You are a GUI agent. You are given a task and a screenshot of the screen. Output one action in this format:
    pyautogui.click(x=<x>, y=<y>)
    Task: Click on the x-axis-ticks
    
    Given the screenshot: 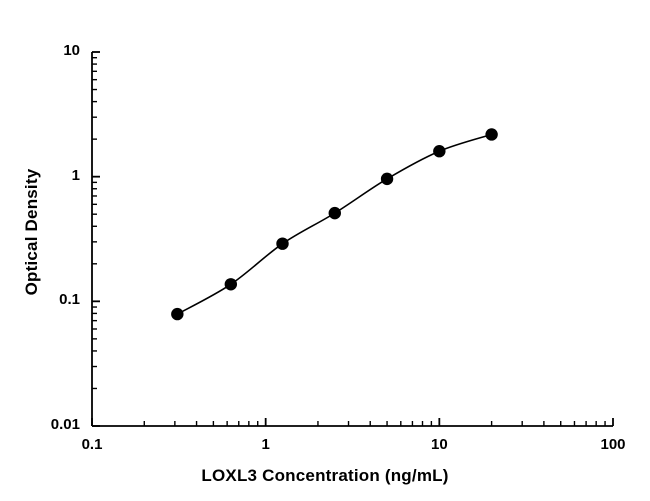 What is the action you would take?
    pyautogui.click(x=352, y=422)
    